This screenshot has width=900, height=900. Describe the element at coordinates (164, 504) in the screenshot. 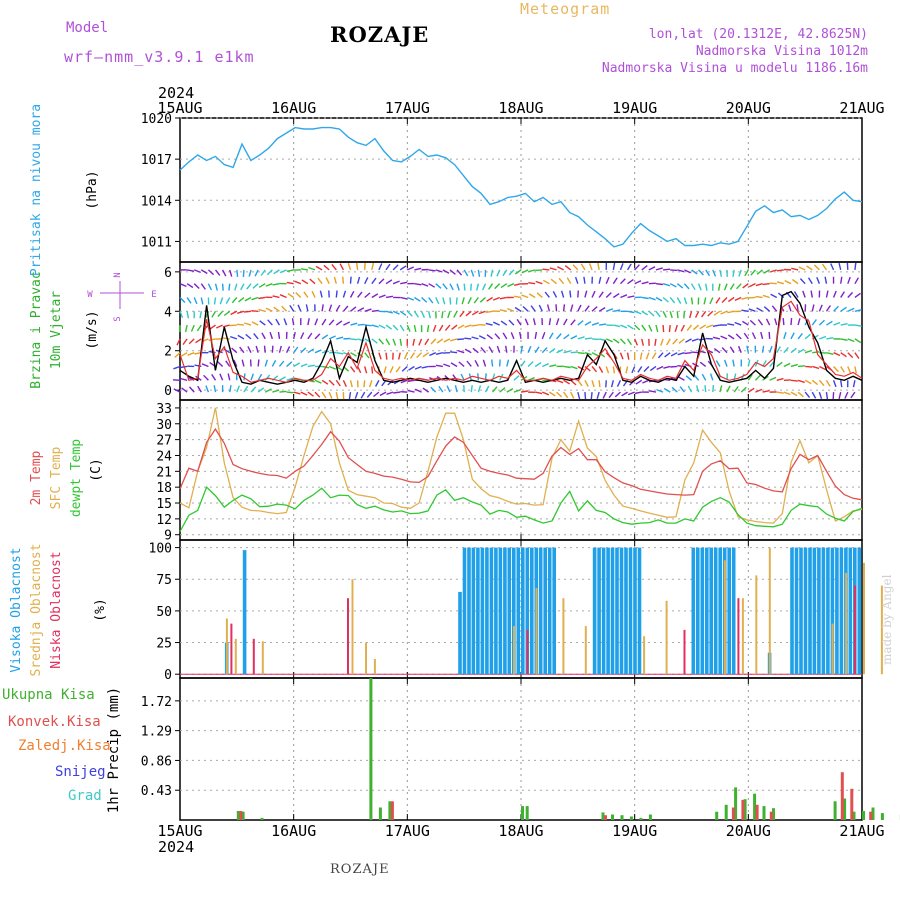

I see `y-tick-label: 15` at that location.